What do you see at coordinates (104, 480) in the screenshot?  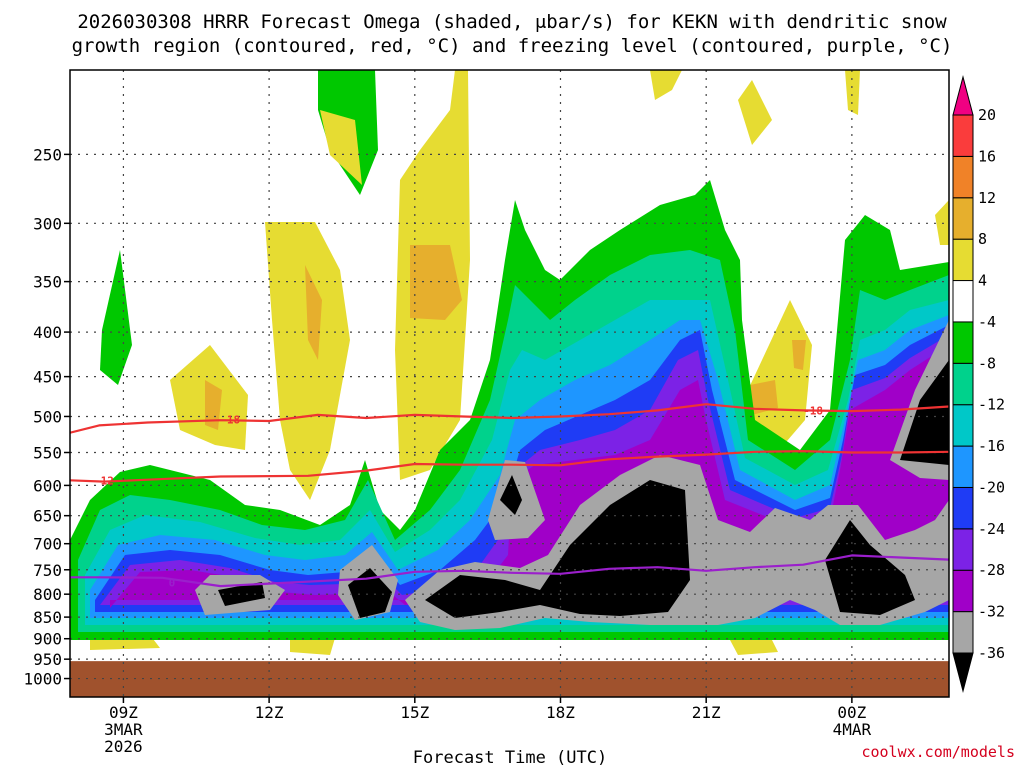 I see `contour-label: -12` at bounding box center [104, 480].